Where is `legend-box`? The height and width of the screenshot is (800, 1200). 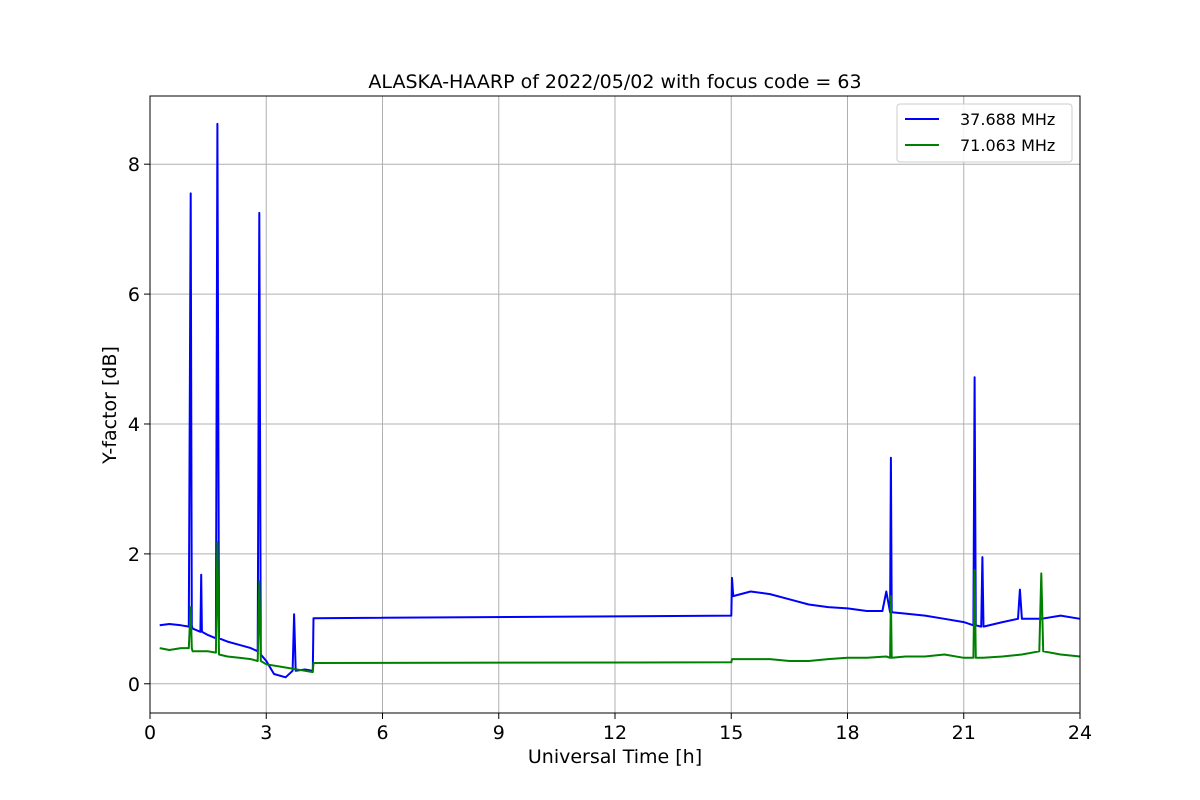 legend-box is located at coordinates (984, 133).